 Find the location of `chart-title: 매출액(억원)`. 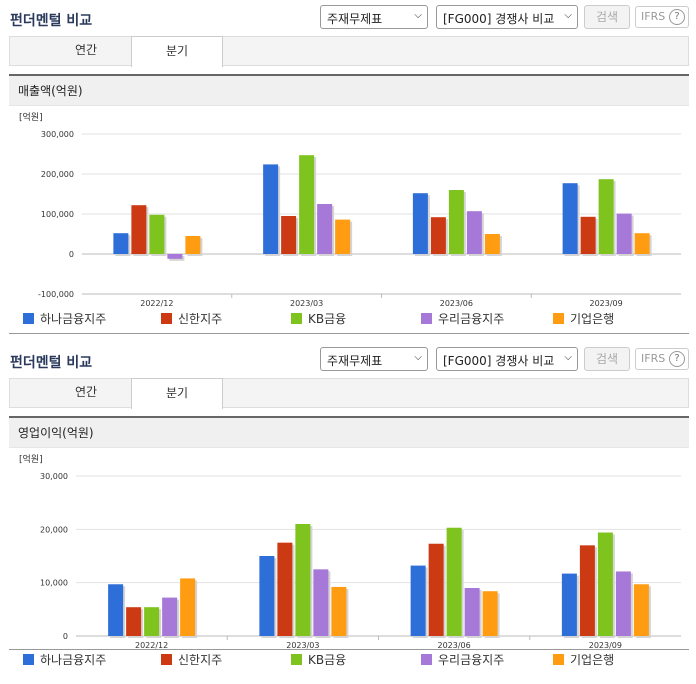

chart-title: 매출액(억원) is located at coordinates (349, 91).